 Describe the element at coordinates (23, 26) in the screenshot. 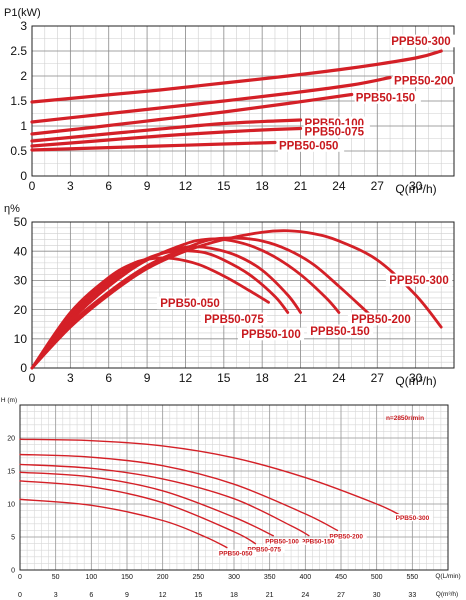

I see `y-tick-label: 3` at that location.